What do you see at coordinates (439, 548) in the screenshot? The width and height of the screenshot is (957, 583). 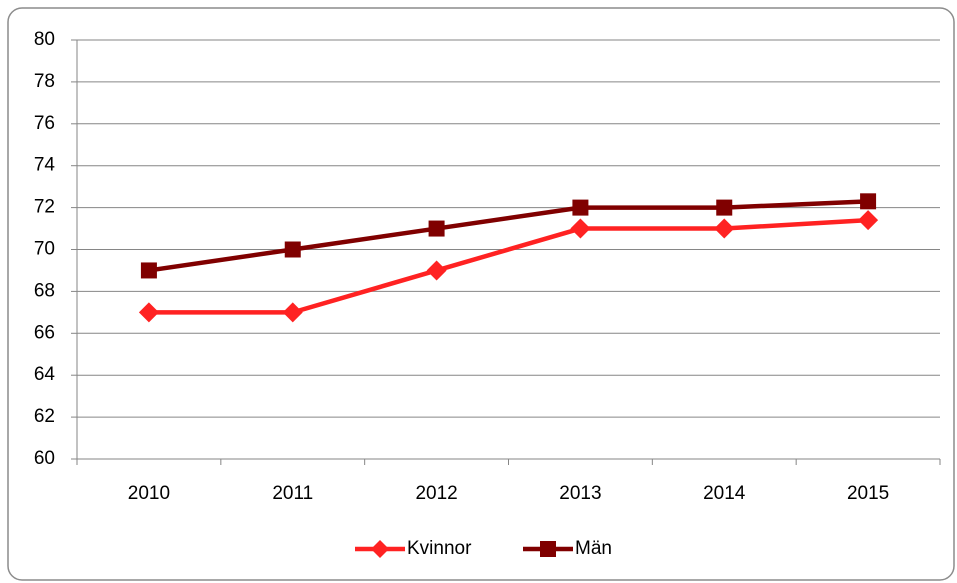 I see `legend-label: Kvinnor` at bounding box center [439, 548].